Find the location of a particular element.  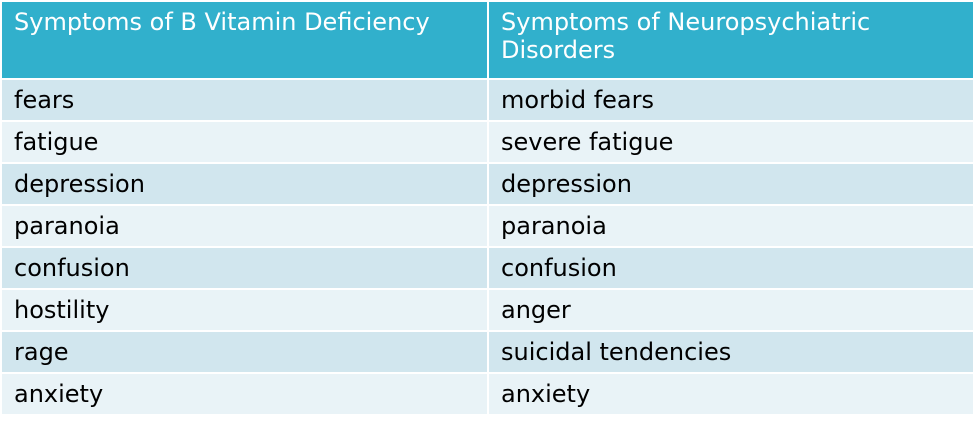

header-cell: Symptoms of Neuropsychiatric Disorders is located at coordinates (731, 40).